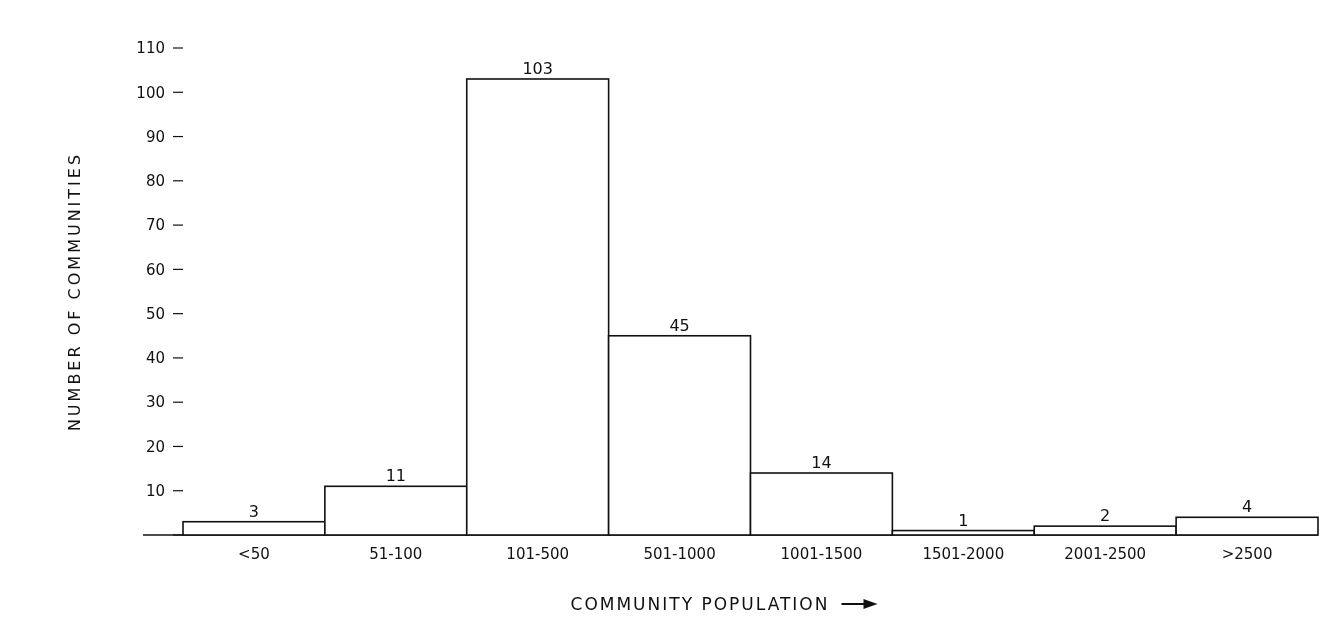 The image size is (1334, 631). Describe the element at coordinates (963, 554) in the screenshot. I see `x-tick-label: 1501-2000` at that location.